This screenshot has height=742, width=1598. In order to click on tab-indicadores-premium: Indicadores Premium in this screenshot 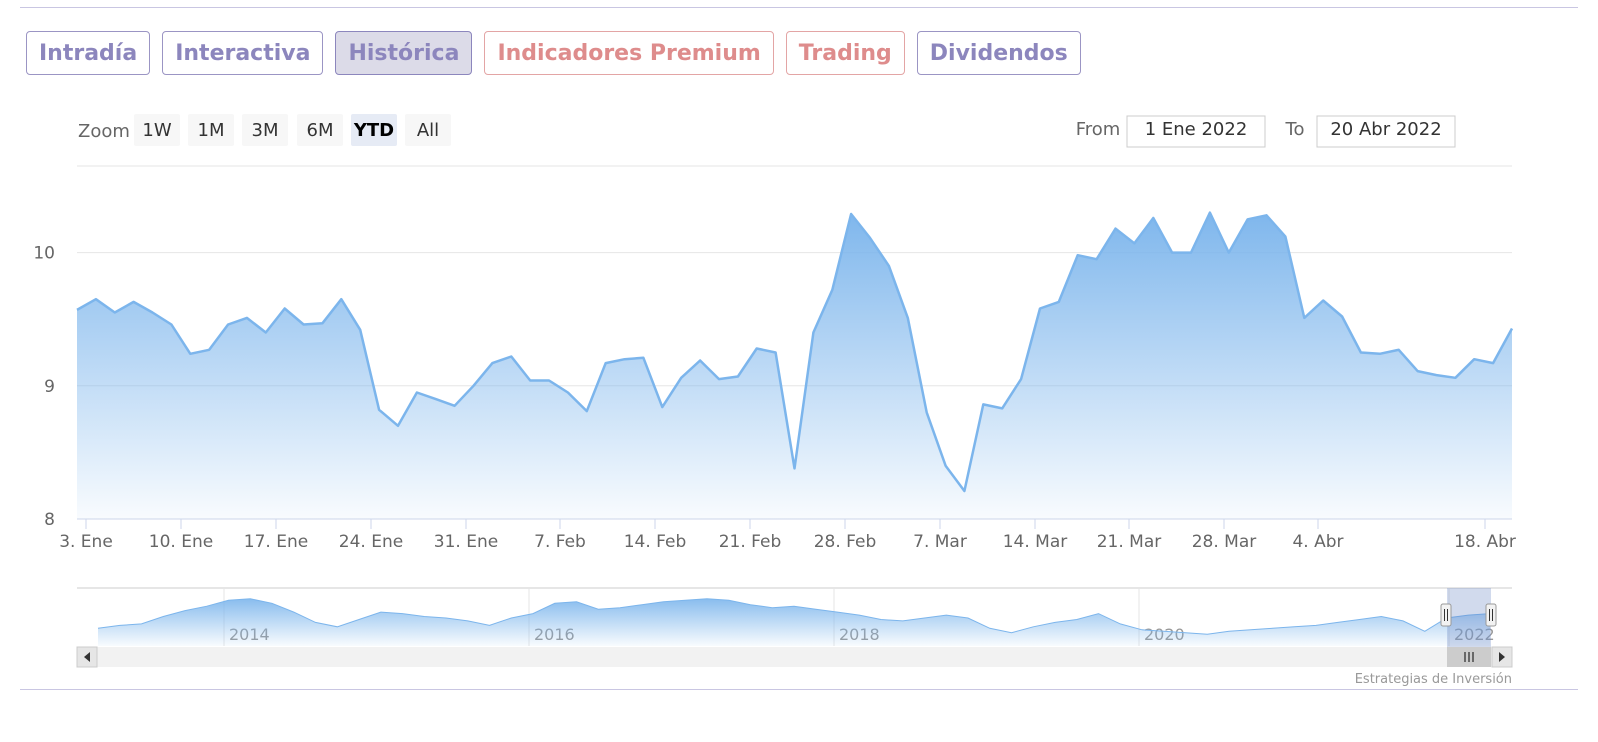, I will do `click(629, 53)`.